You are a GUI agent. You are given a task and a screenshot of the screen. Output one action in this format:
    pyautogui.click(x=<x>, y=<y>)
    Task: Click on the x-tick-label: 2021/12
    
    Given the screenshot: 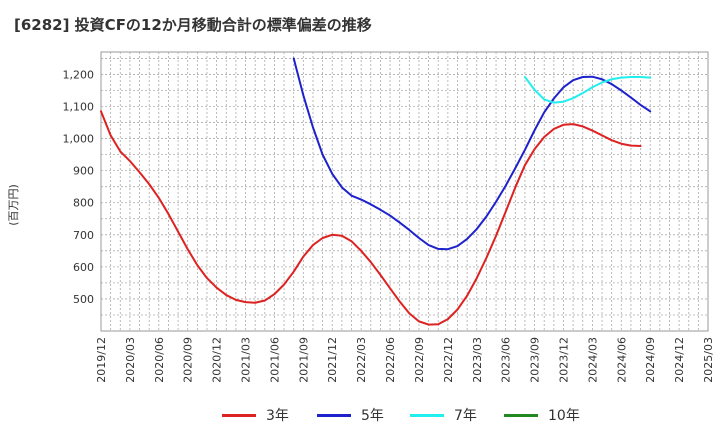 What is the action you would take?
    pyautogui.click(x=332, y=360)
    